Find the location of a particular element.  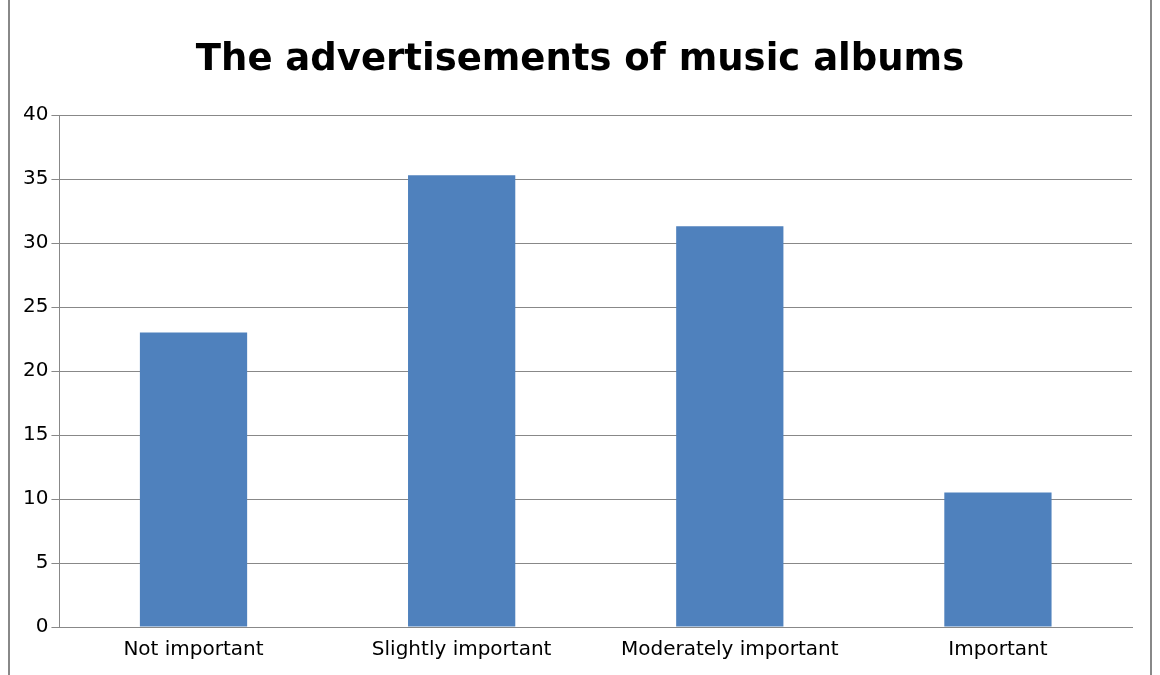

y-tick-label: 0 is located at coordinates (42, 625).